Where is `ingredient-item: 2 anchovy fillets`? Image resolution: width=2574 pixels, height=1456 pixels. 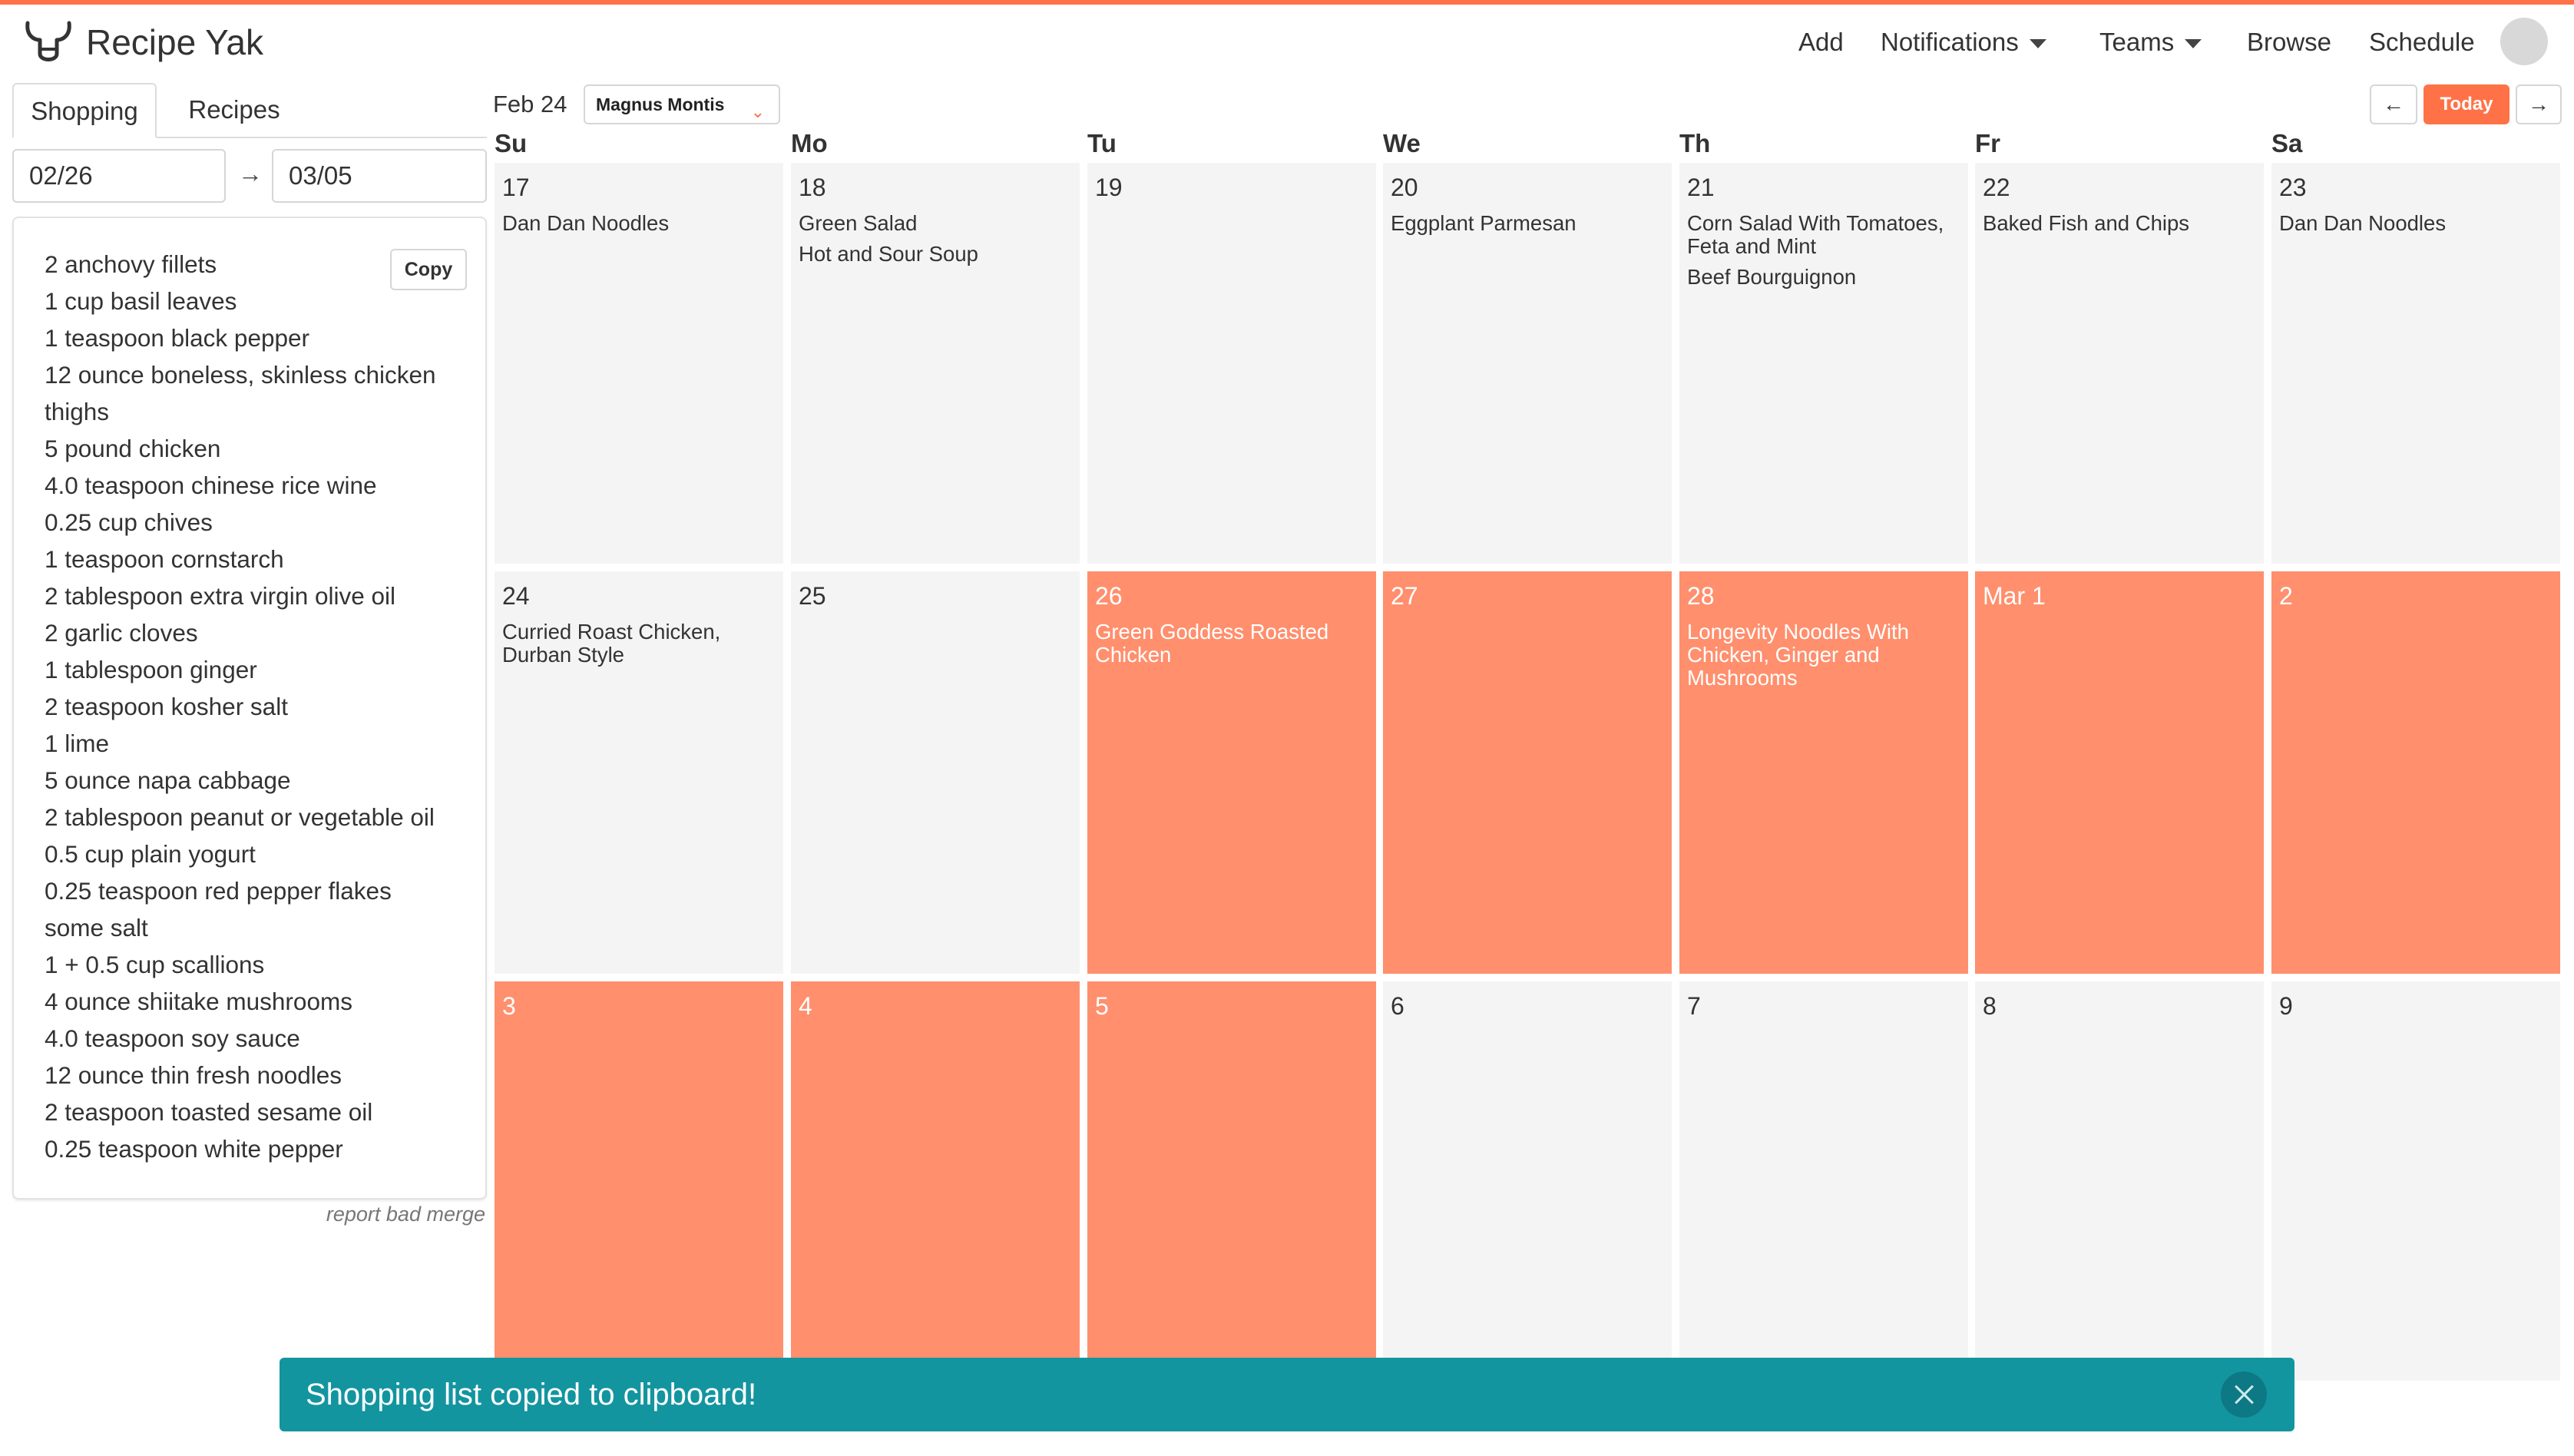 ingredient-item: 2 anchovy fillets is located at coordinates (131, 264).